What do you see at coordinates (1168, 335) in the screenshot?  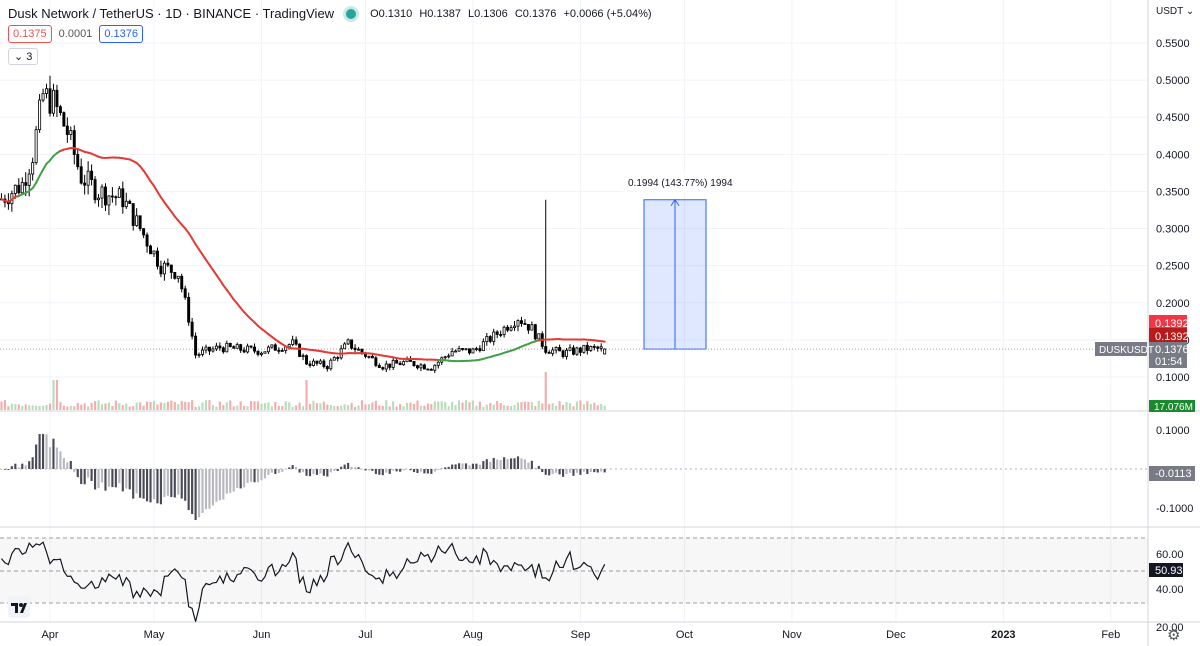 I see `ma-price-tag-2-bg` at bounding box center [1168, 335].